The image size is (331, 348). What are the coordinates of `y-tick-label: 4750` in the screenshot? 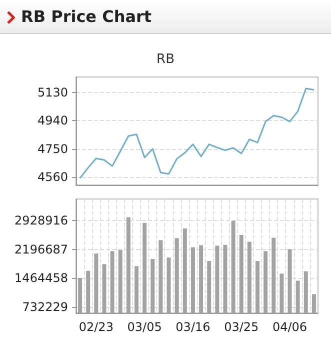 It's located at (52, 149).